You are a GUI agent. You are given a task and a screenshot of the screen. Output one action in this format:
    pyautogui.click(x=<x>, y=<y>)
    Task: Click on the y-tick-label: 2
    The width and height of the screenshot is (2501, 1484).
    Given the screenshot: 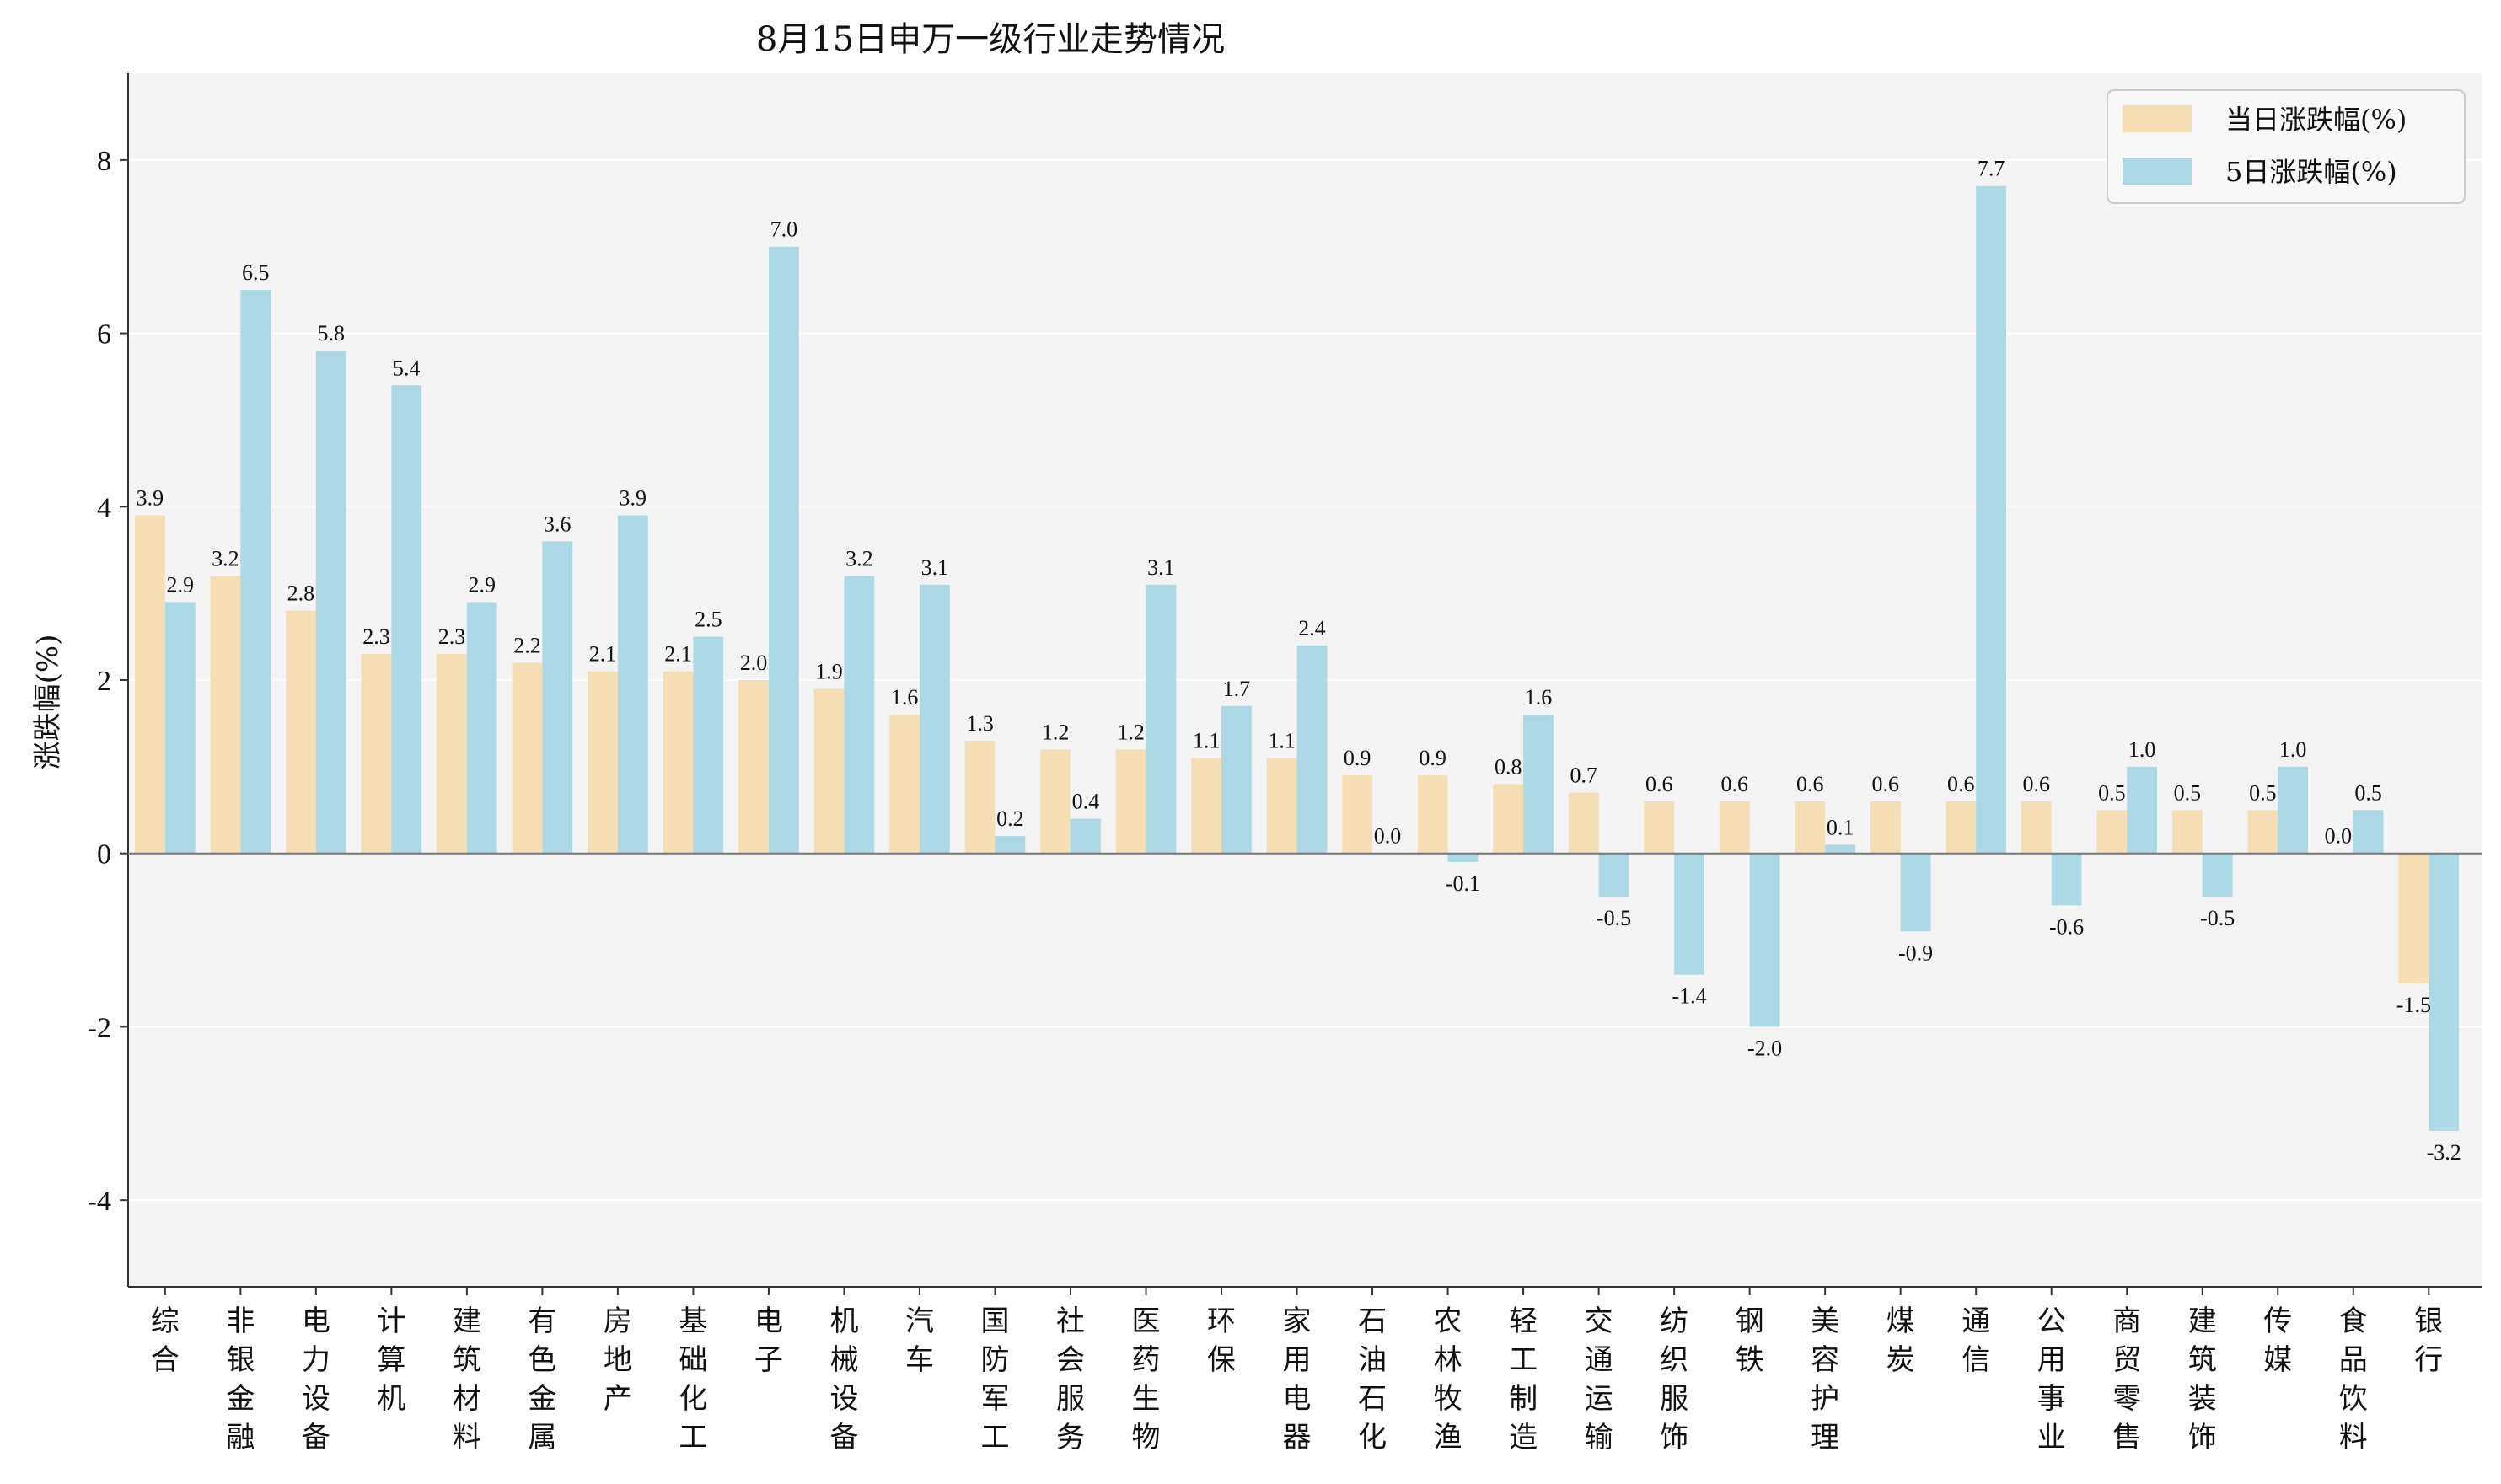 What is the action you would take?
    pyautogui.click(x=104, y=681)
    